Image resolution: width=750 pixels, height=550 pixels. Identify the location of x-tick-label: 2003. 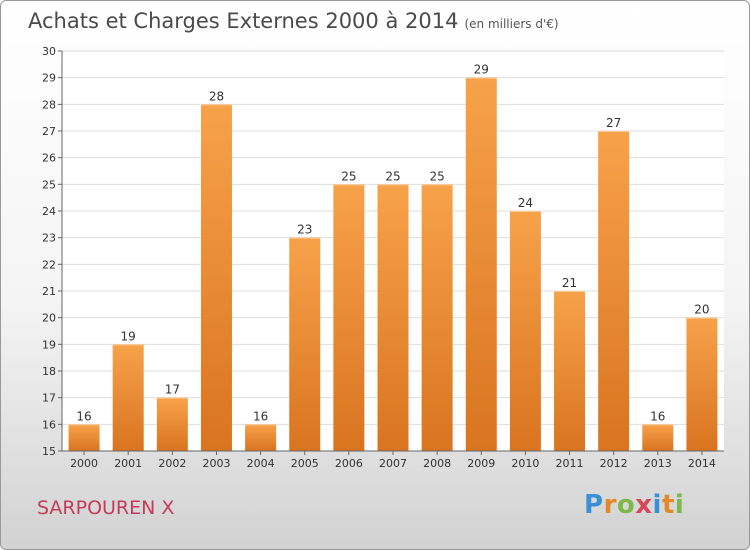
(216, 463).